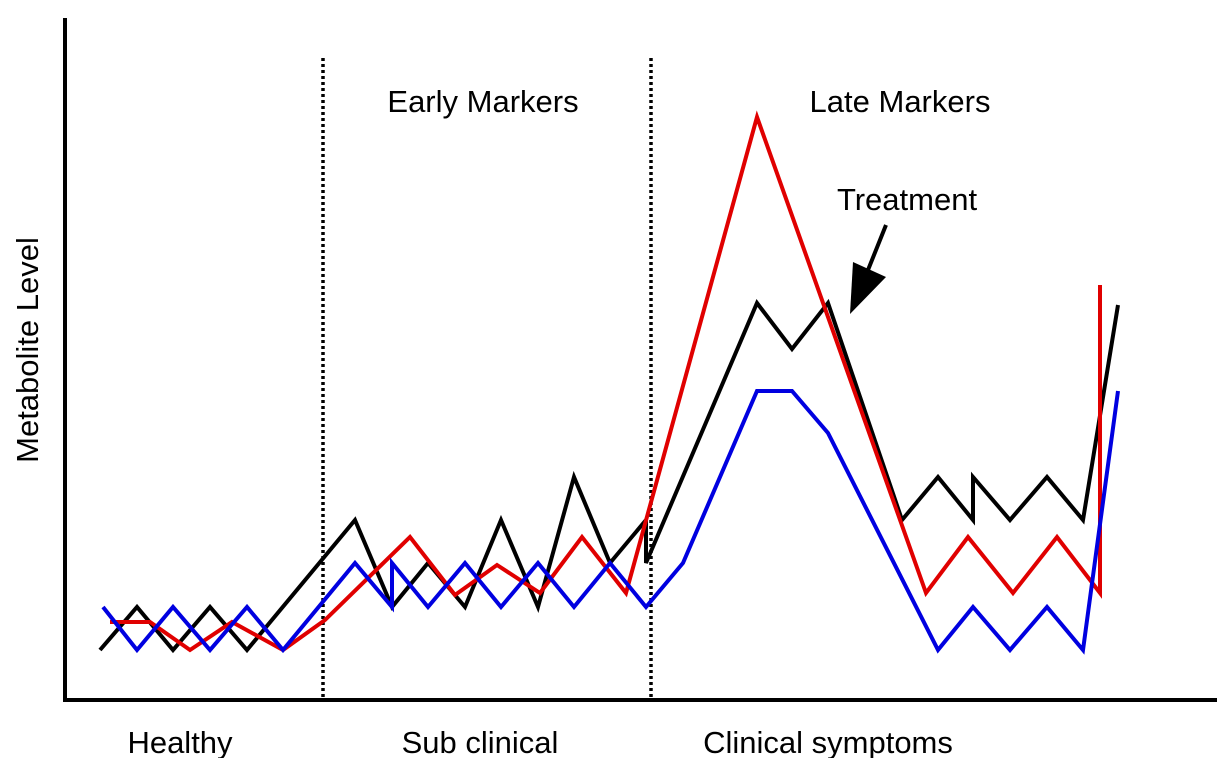 Image resolution: width=1217 pixels, height=758 pixels. What do you see at coordinates (180, 741) in the screenshot?
I see `region-label: Healthy` at bounding box center [180, 741].